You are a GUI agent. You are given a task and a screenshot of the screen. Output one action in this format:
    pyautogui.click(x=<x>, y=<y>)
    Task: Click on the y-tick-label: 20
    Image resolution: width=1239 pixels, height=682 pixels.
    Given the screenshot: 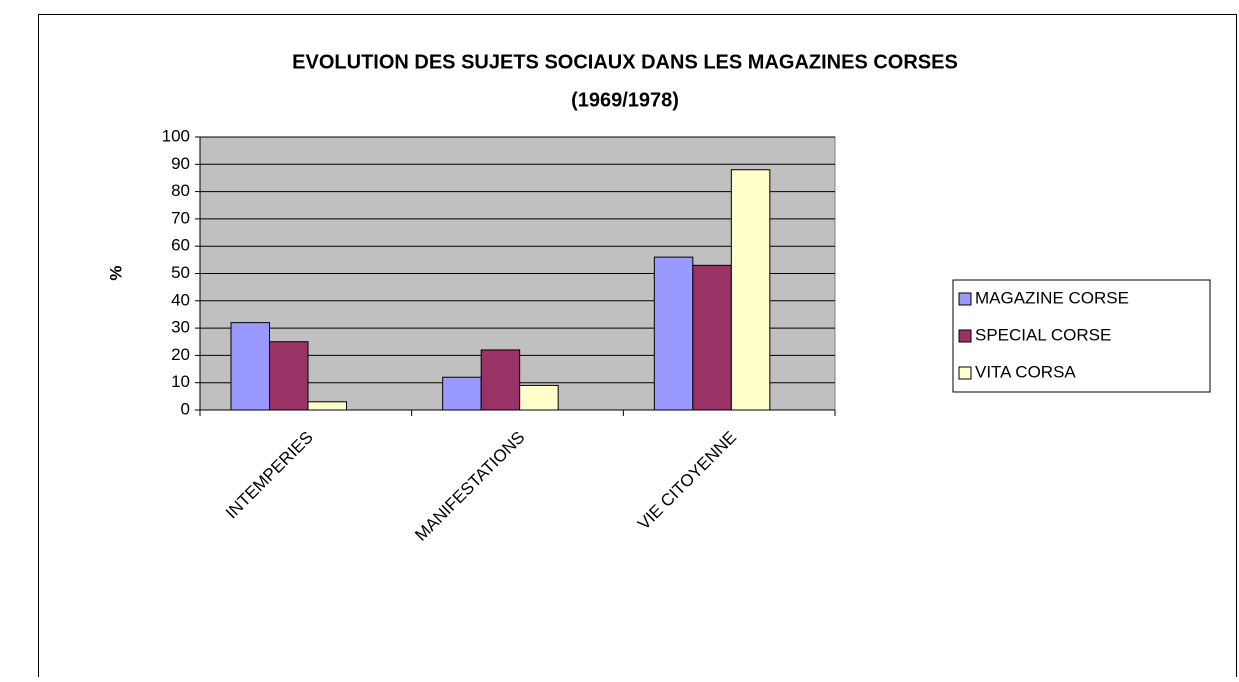 What is the action you would take?
    pyautogui.click(x=180, y=354)
    